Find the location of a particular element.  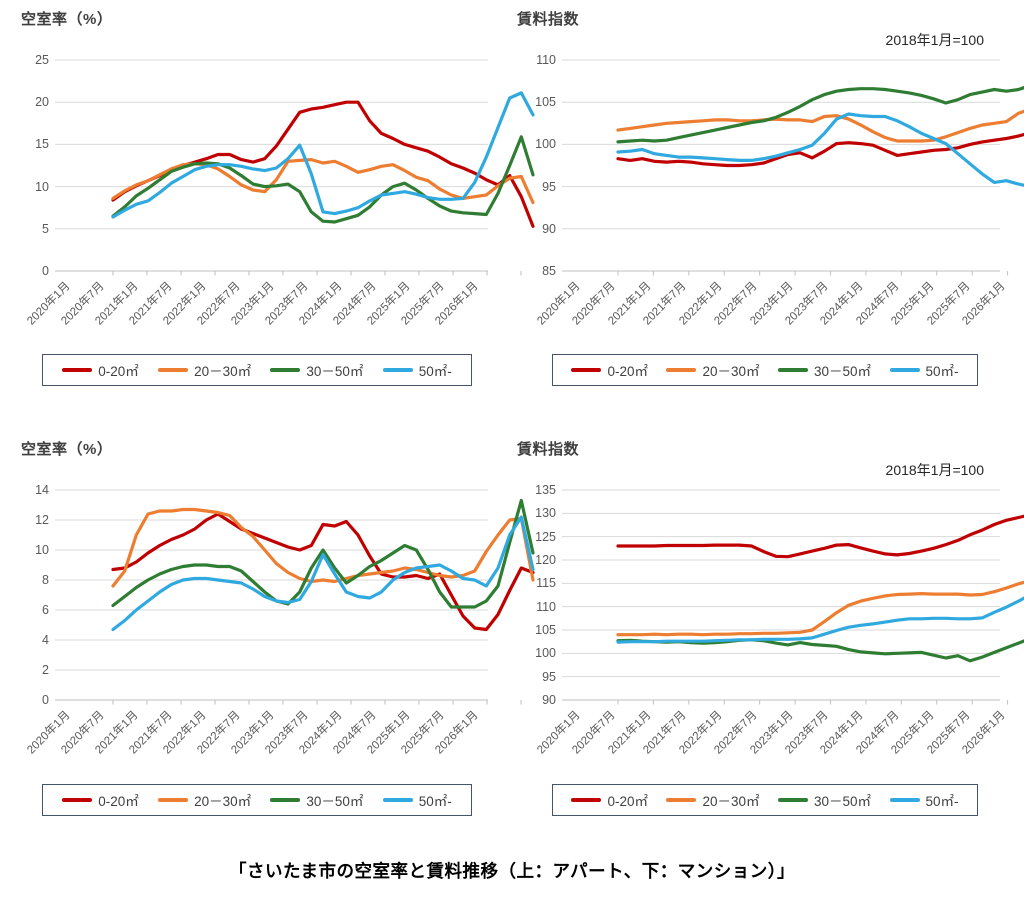

y-tick-label: 20 is located at coordinates (42, 102).